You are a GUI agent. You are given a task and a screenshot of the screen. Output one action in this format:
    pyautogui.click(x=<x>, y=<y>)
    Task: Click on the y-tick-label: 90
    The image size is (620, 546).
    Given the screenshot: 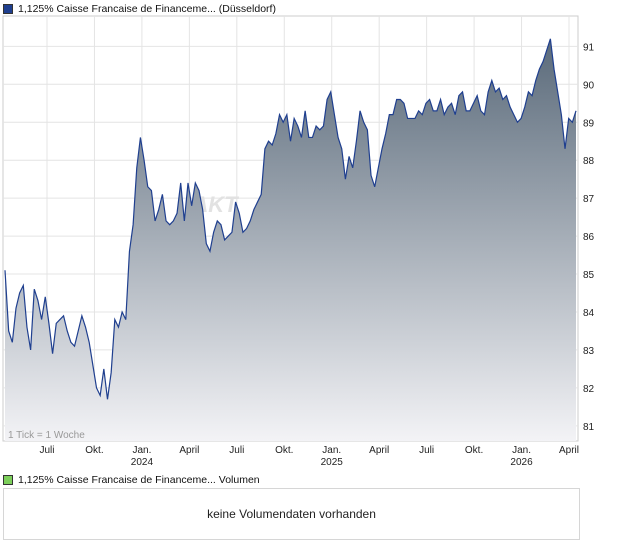 What is the action you would take?
    pyautogui.click(x=589, y=85)
    